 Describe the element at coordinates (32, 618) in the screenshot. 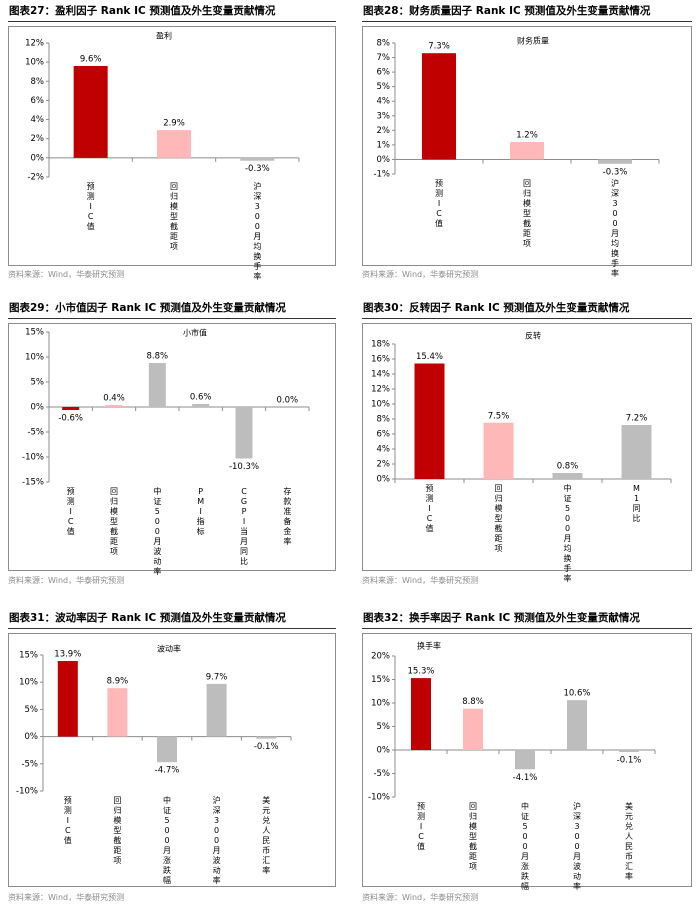

I see `figure-label: 图表31：` at that location.